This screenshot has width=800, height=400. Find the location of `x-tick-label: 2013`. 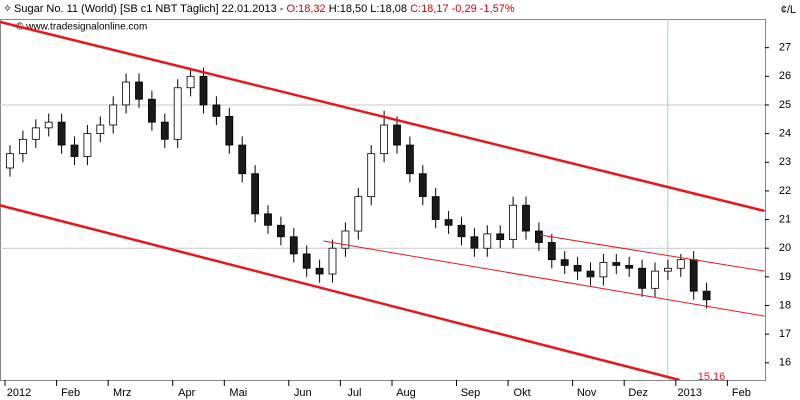

x-tick-label: 2013 is located at coordinates (690, 393).